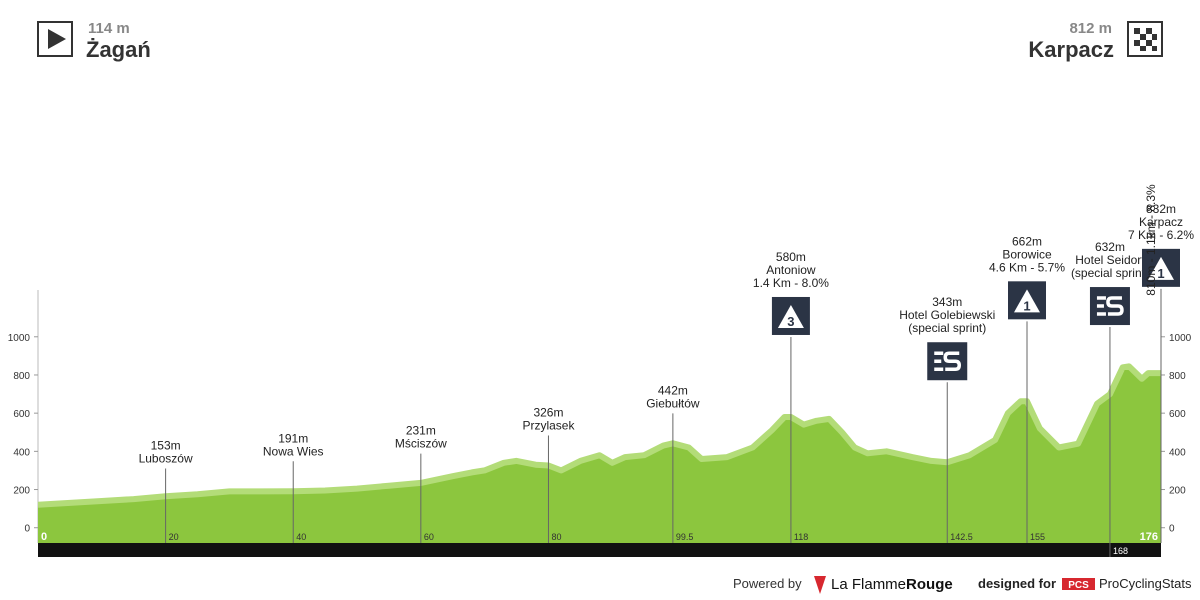 The height and width of the screenshot is (600, 1200). What do you see at coordinates (1027, 241) in the screenshot?
I see `marker-elevation: 662m` at bounding box center [1027, 241].